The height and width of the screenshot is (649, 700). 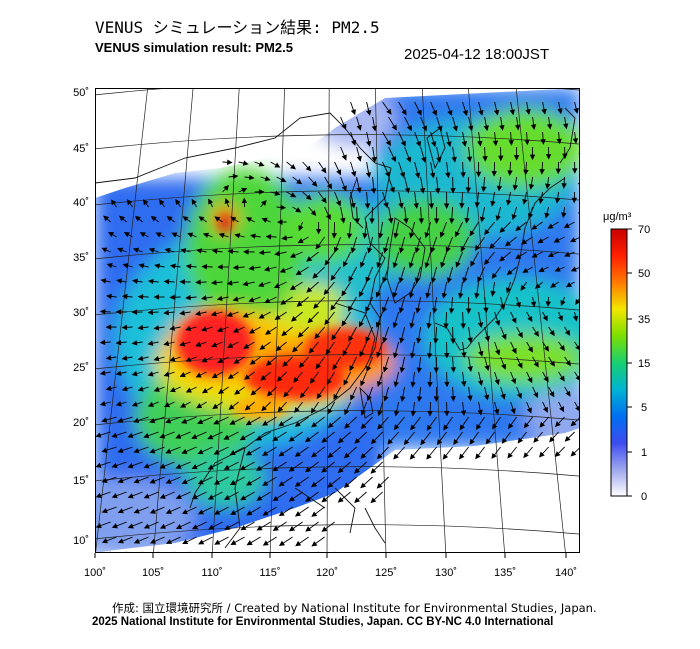 I want to click on colorbar-label: 5, so click(x=644, y=408).